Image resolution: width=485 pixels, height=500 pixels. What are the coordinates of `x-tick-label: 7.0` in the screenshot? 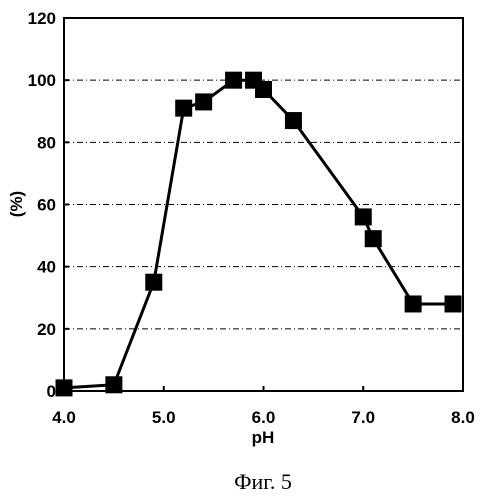 It's located at (363, 417).